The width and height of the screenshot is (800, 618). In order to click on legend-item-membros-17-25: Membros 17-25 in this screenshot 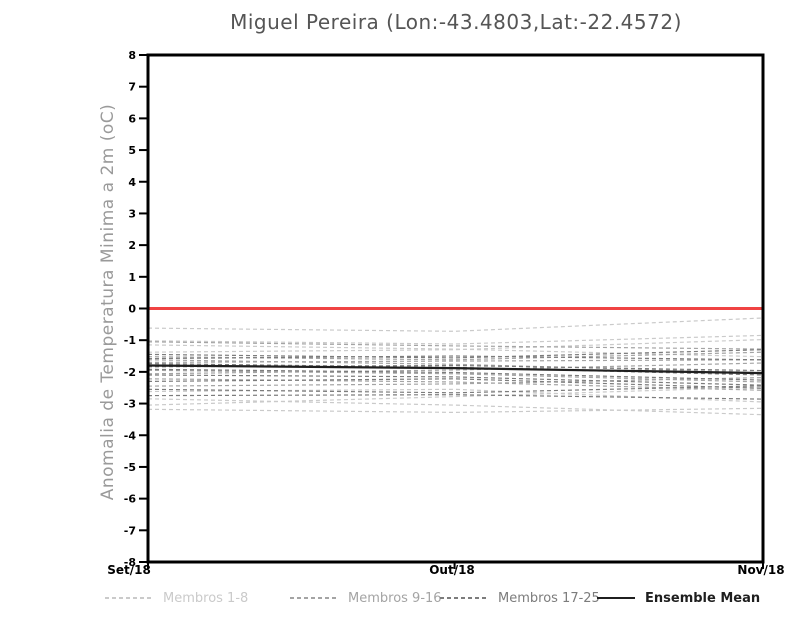, I will do `click(520, 598)`.